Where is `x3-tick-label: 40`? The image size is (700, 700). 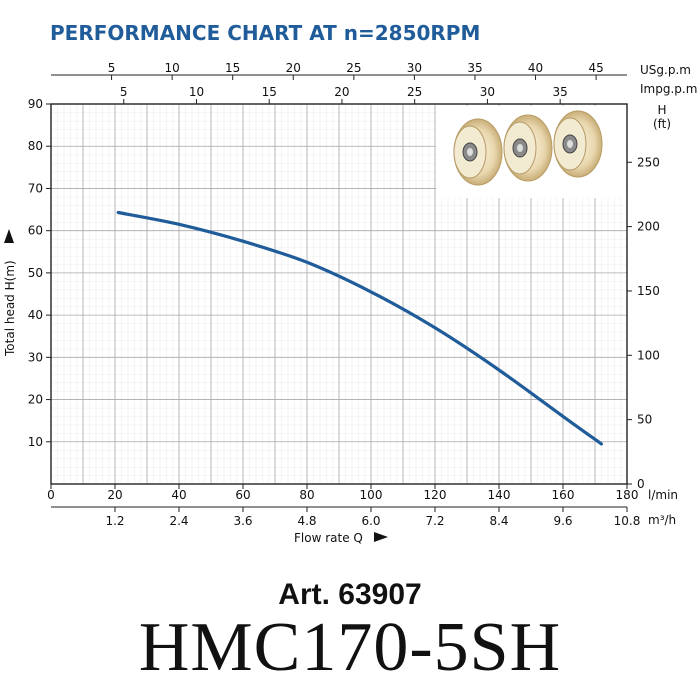
x3-tick-label: 40 is located at coordinates (535, 68).